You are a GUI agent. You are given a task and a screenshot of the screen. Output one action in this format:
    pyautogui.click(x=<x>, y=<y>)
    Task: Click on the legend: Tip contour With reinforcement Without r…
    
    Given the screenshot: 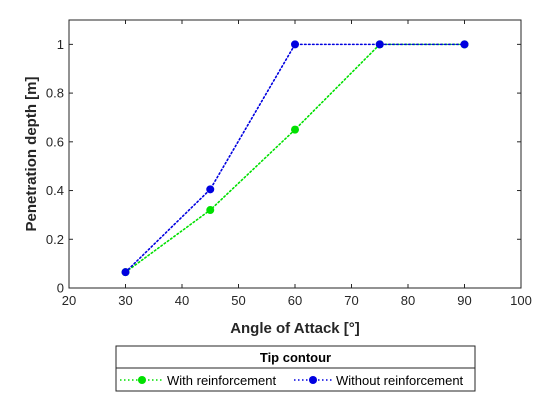 What is the action you would take?
    pyautogui.click(x=295, y=368)
    